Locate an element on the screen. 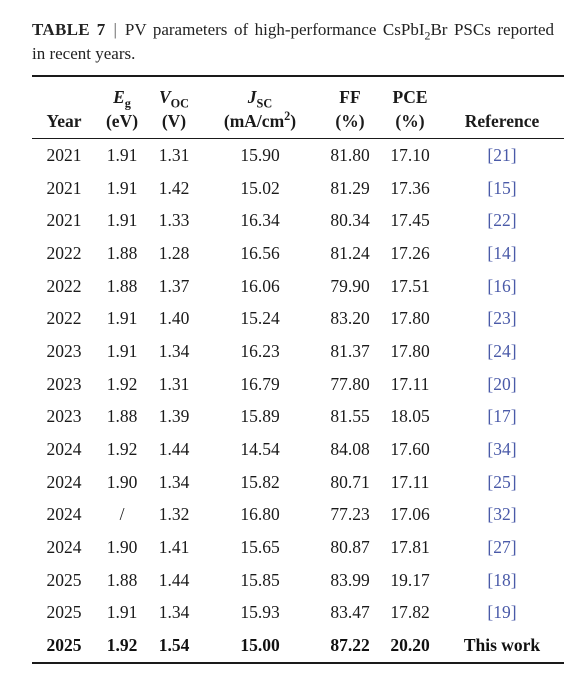  cell-jsc: 16.23 is located at coordinates (260, 350).